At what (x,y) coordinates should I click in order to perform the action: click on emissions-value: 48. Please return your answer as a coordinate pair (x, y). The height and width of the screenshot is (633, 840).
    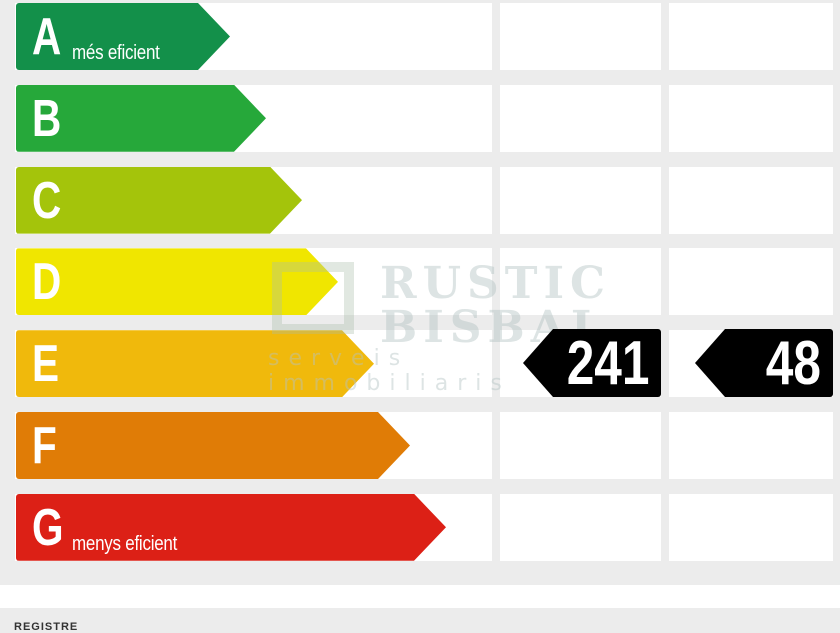
    Looking at the image, I should click on (793, 363).